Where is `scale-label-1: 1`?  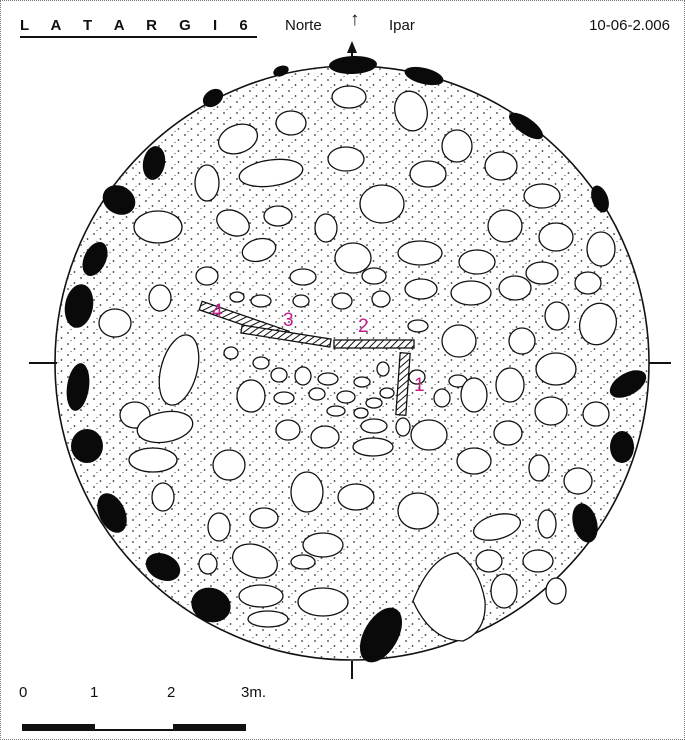
scale-label-1: 1 is located at coordinates (94, 692).